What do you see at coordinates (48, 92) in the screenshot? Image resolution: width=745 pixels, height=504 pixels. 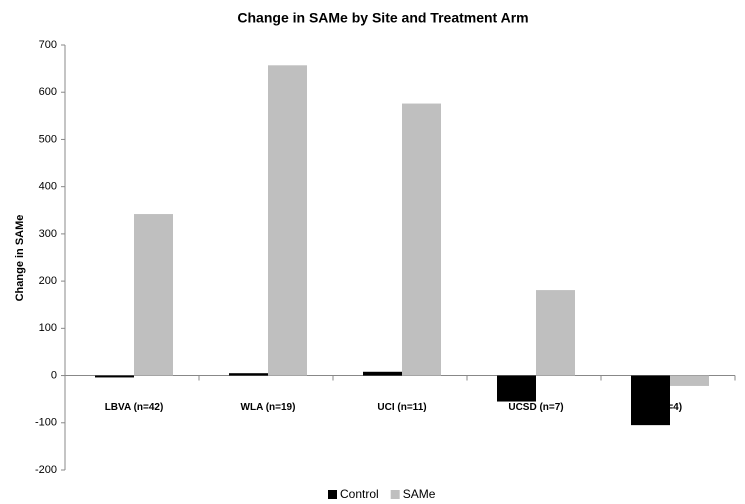 I see `y-tick-label: 600` at bounding box center [48, 92].